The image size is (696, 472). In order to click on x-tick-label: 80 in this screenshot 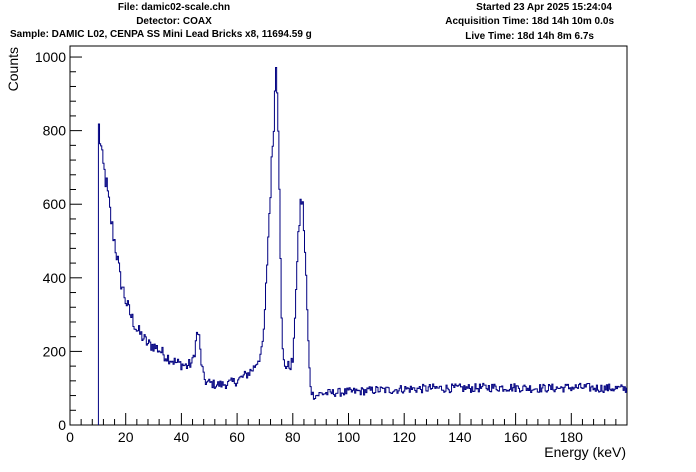, I will do `click(293, 437)`.